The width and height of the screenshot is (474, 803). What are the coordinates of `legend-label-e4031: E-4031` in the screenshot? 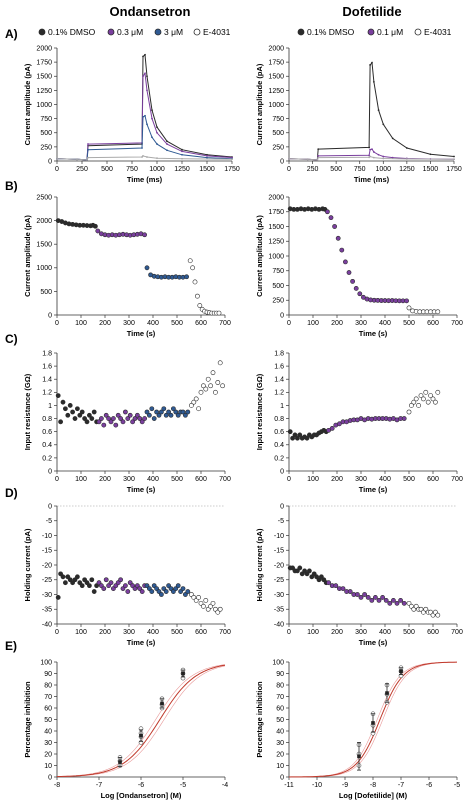 It's located at (217, 32).